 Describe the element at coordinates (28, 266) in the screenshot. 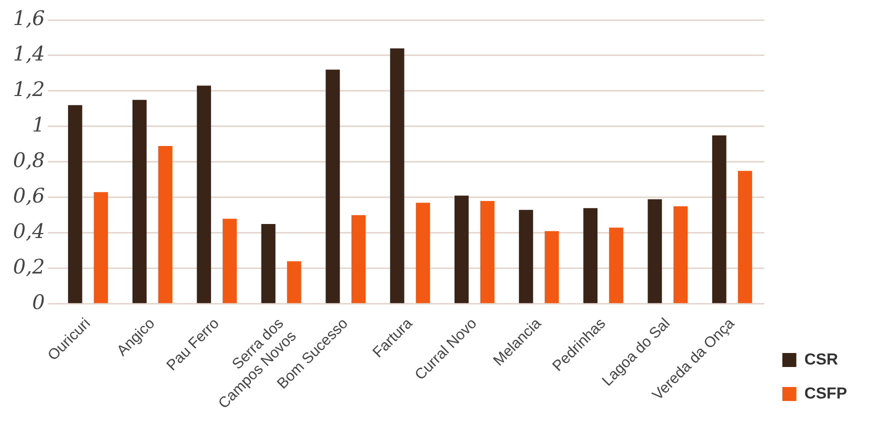

I see `y-tick-label: 0,2` at that location.